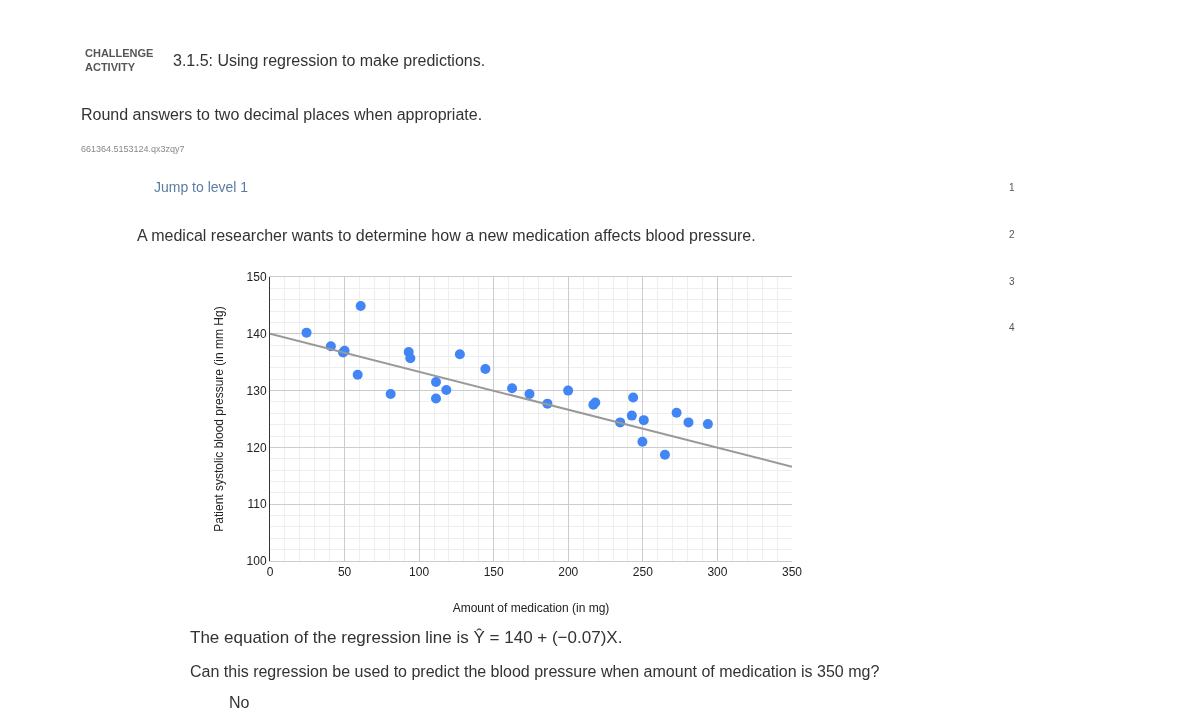  Describe the element at coordinates (239, 702) in the screenshot. I see `text: No` at that location.